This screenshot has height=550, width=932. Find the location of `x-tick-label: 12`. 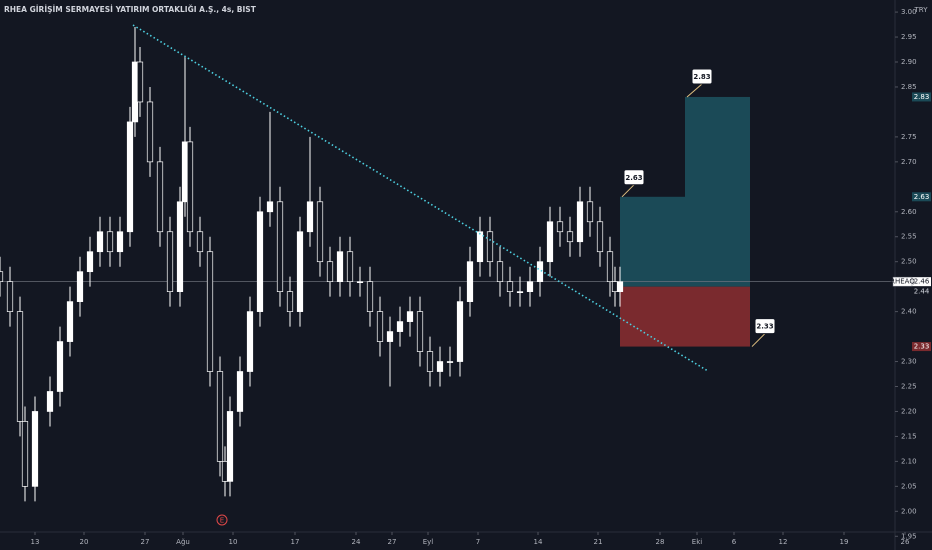

x-tick-label: 12 is located at coordinates (783, 542).